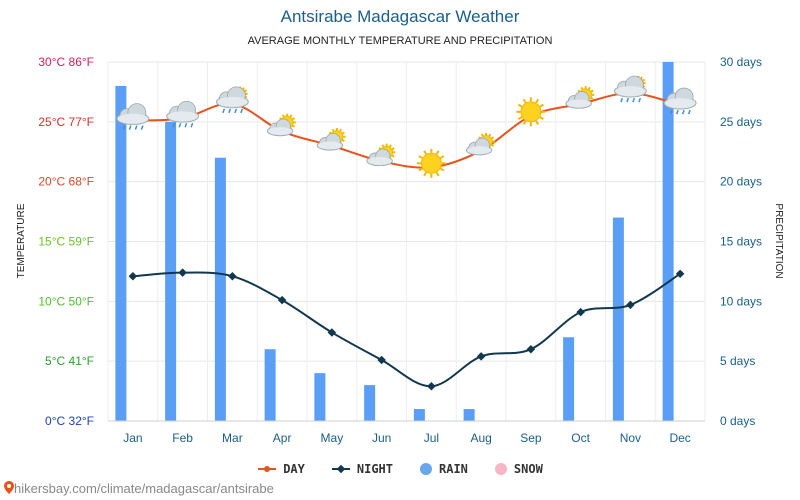 The height and width of the screenshot is (500, 800). Describe the element at coordinates (741, 301) in the screenshot. I see `y-right-tick-label: 10 days` at that location.